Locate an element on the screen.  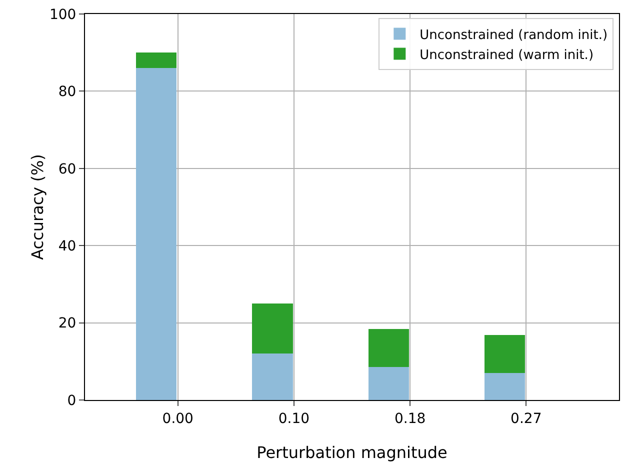
x-tick-label: 0.18 is located at coordinates (410, 418).